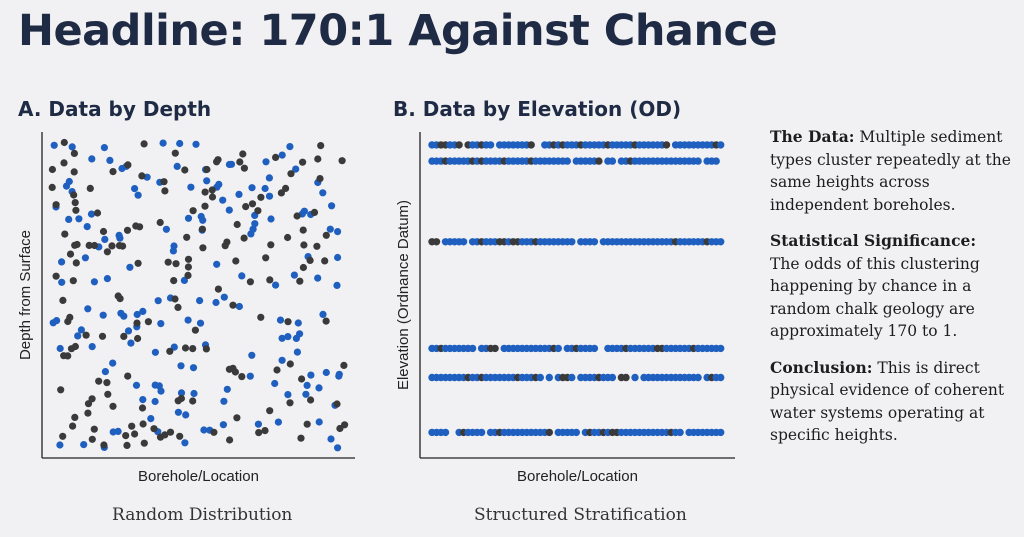 This screenshot has height=537, width=1024. What do you see at coordinates (115, 109) in the screenshot?
I see `panel-a-title: A. Data by Depth` at bounding box center [115, 109].